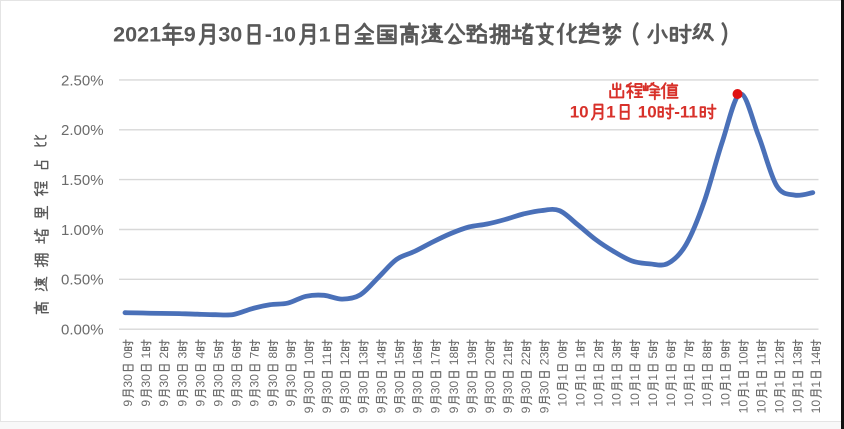  I want to click on svg-text: 21, so click(508, 359).